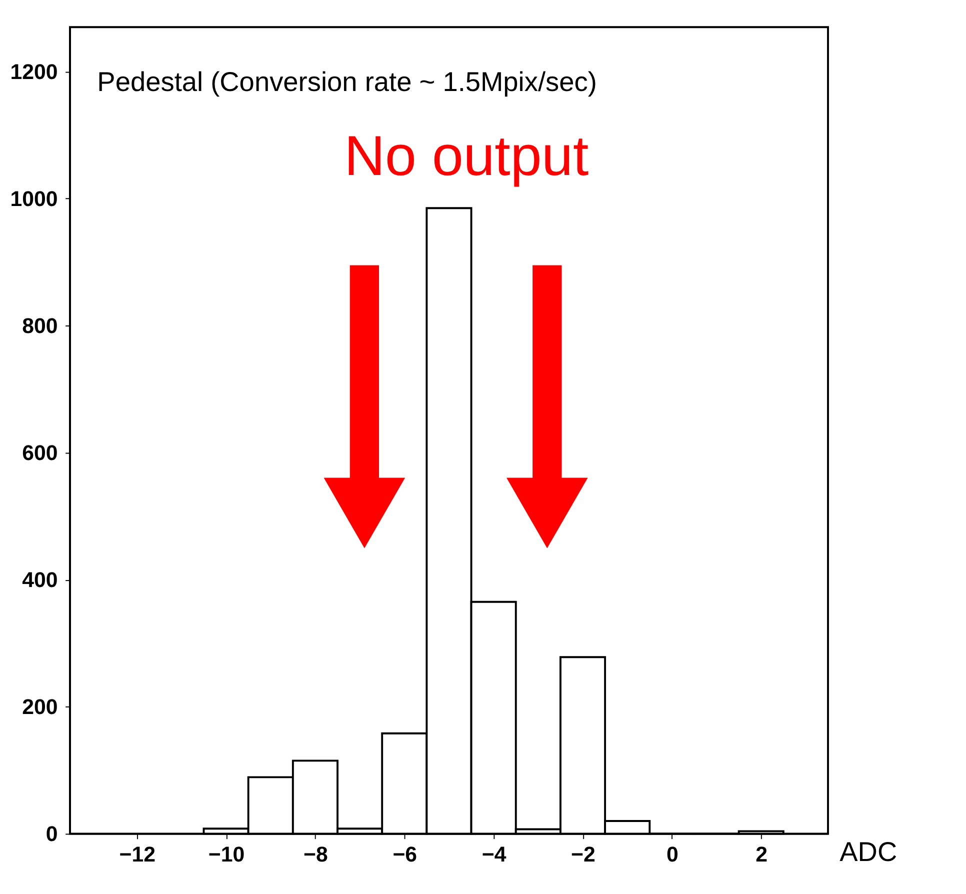 This screenshot has height=894, width=966. Describe the element at coordinates (40, 452) in the screenshot. I see `y-tick-label: 600` at that location.